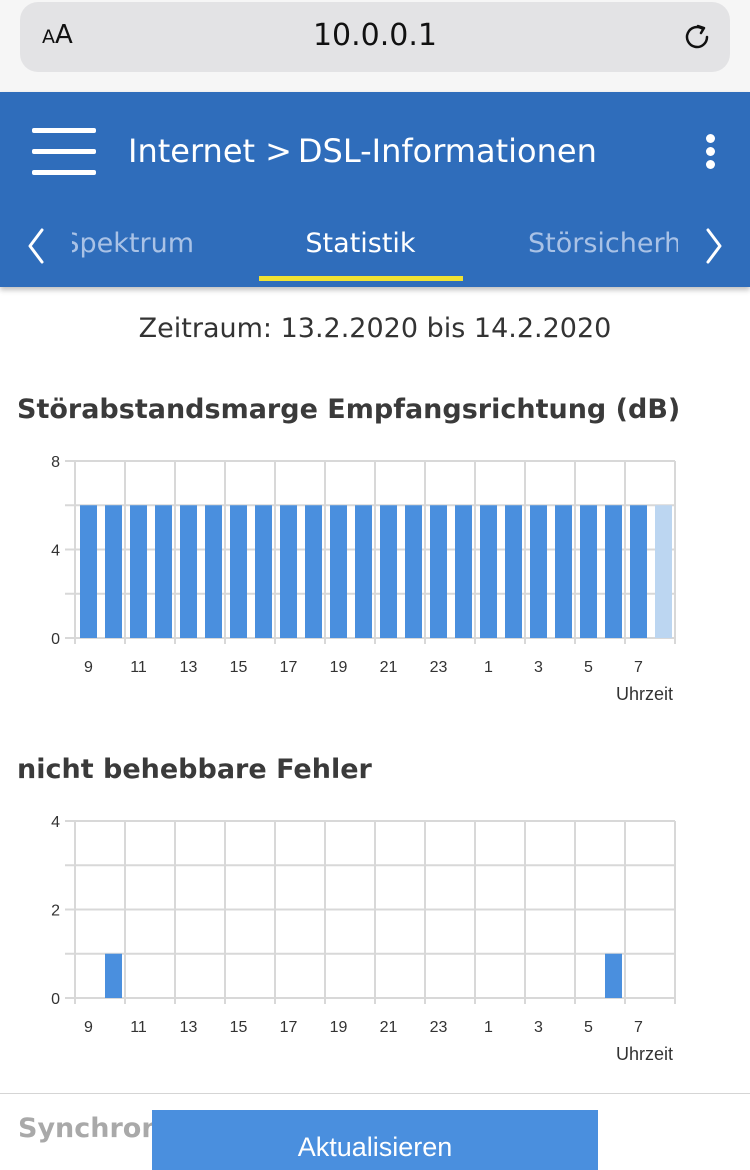 Image resolution: width=750 pixels, height=1170 pixels. I want to click on breadcrumb-internet: Internet, so click(192, 151).